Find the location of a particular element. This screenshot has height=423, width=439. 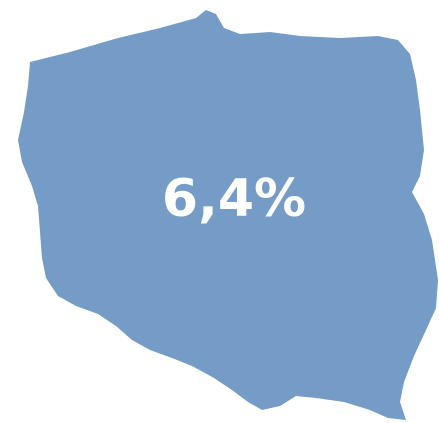

value-label: 6,4% is located at coordinates (234, 199).